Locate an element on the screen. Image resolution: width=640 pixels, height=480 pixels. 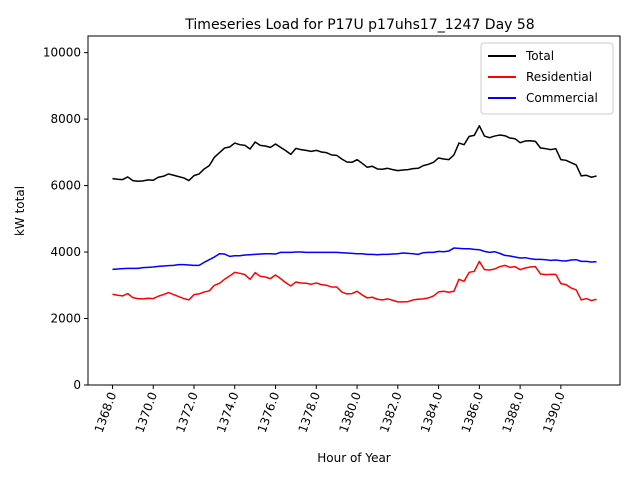
y-tick-label: 10000 is located at coordinates (62, 53).